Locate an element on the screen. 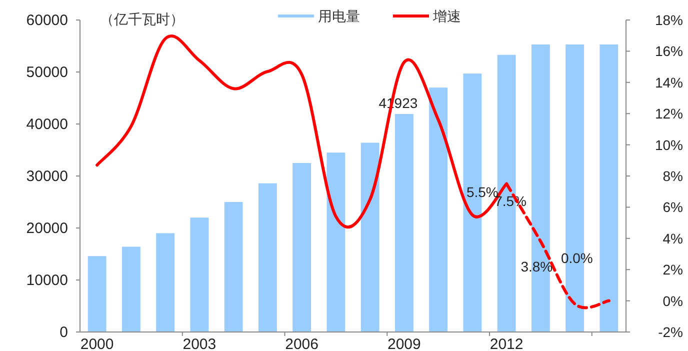  y2-tick-label: 8% is located at coordinates (672, 176).